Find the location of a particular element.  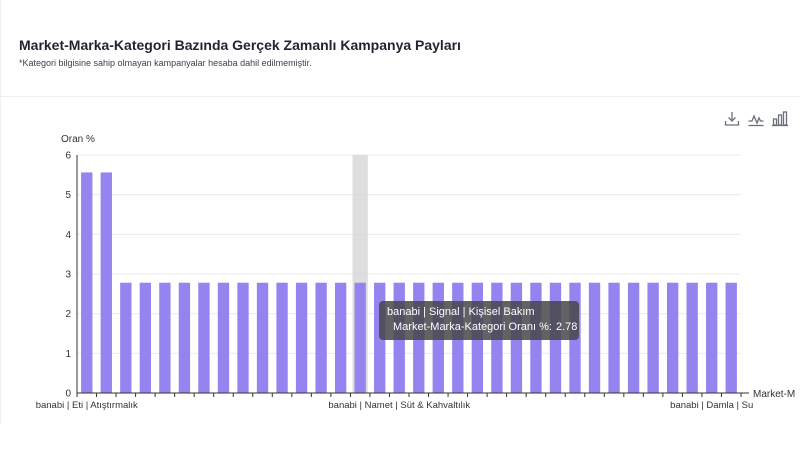

x-tick-label: banabi | Eti | Atıştırmalık is located at coordinates (87, 405).